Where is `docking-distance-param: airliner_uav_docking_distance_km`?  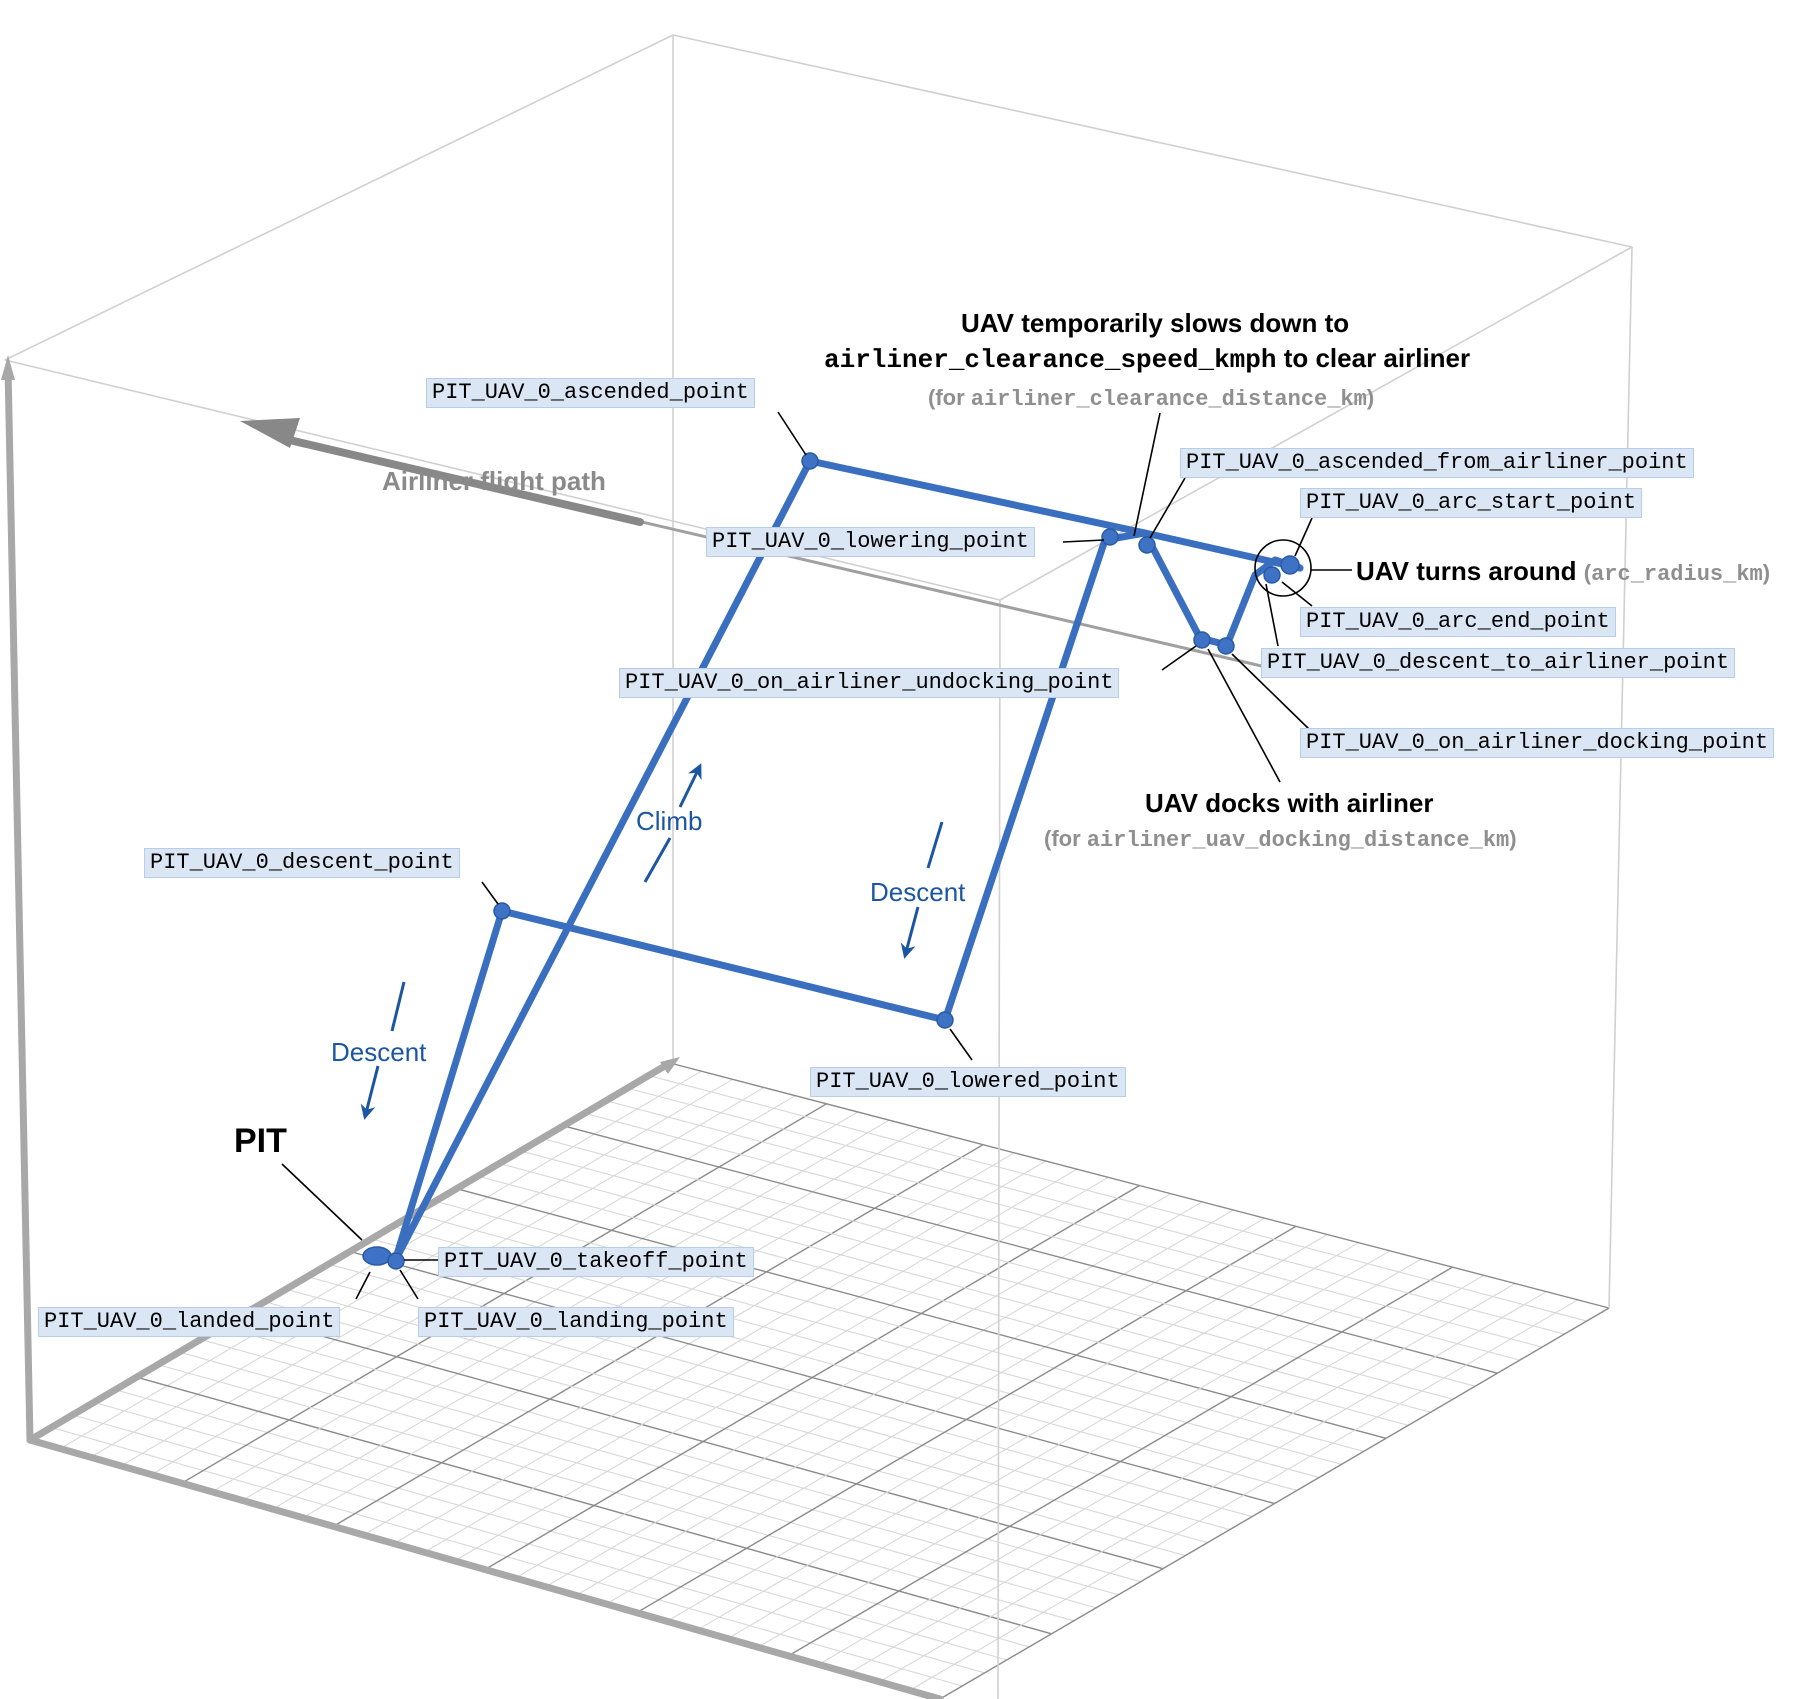 docking-distance-param: airliner_uav_docking_distance_km is located at coordinates (1298, 840).